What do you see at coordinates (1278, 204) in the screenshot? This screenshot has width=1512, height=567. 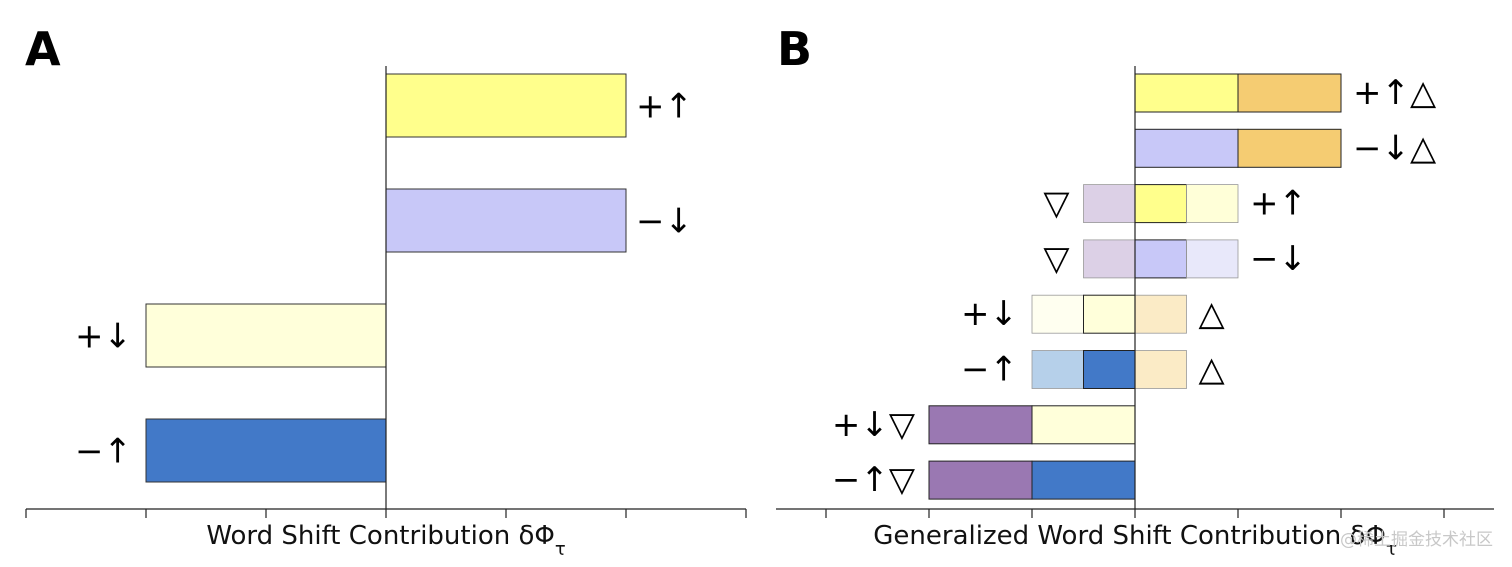 I see `panel-b-right-label: +↑` at bounding box center [1278, 204].